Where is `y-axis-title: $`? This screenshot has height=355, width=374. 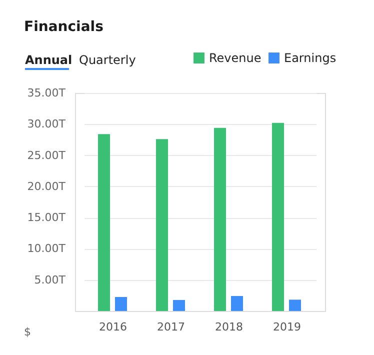 y-axis-title: $ is located at coordinates (27, 332).